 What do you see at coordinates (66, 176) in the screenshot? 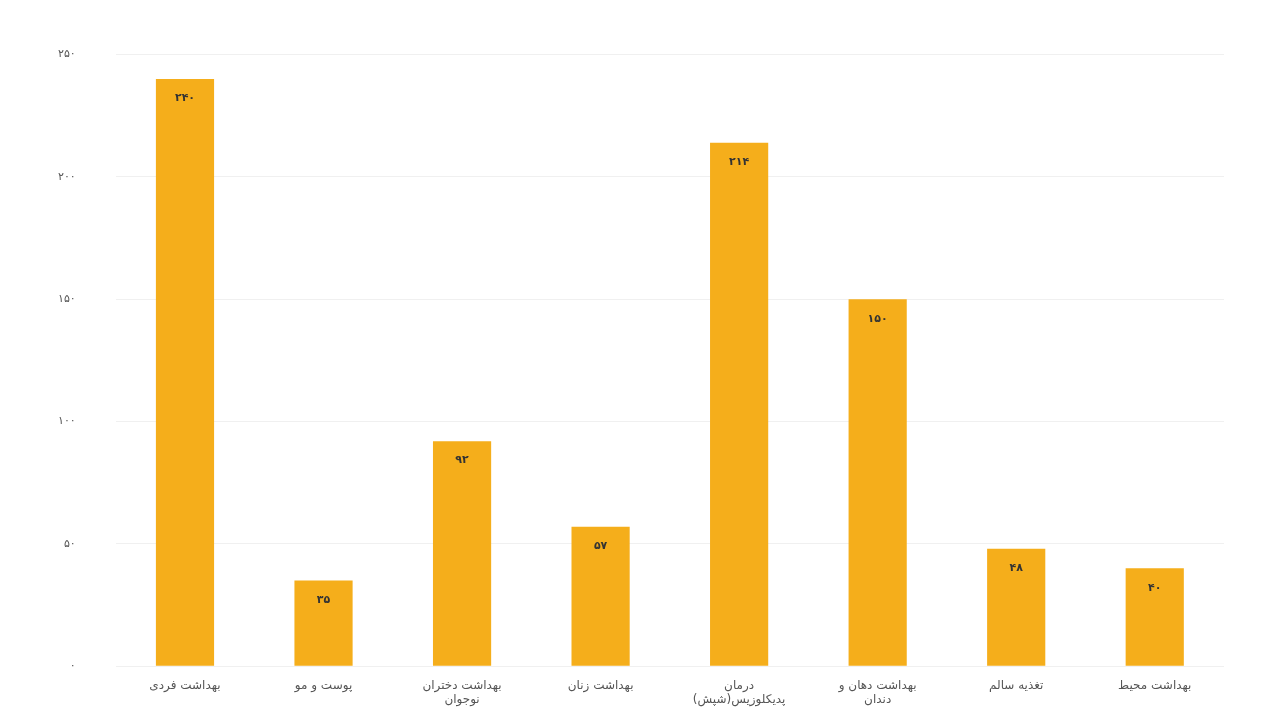
I see `y-tick-label: ۲۰۰` at bounding box center [66, 176].